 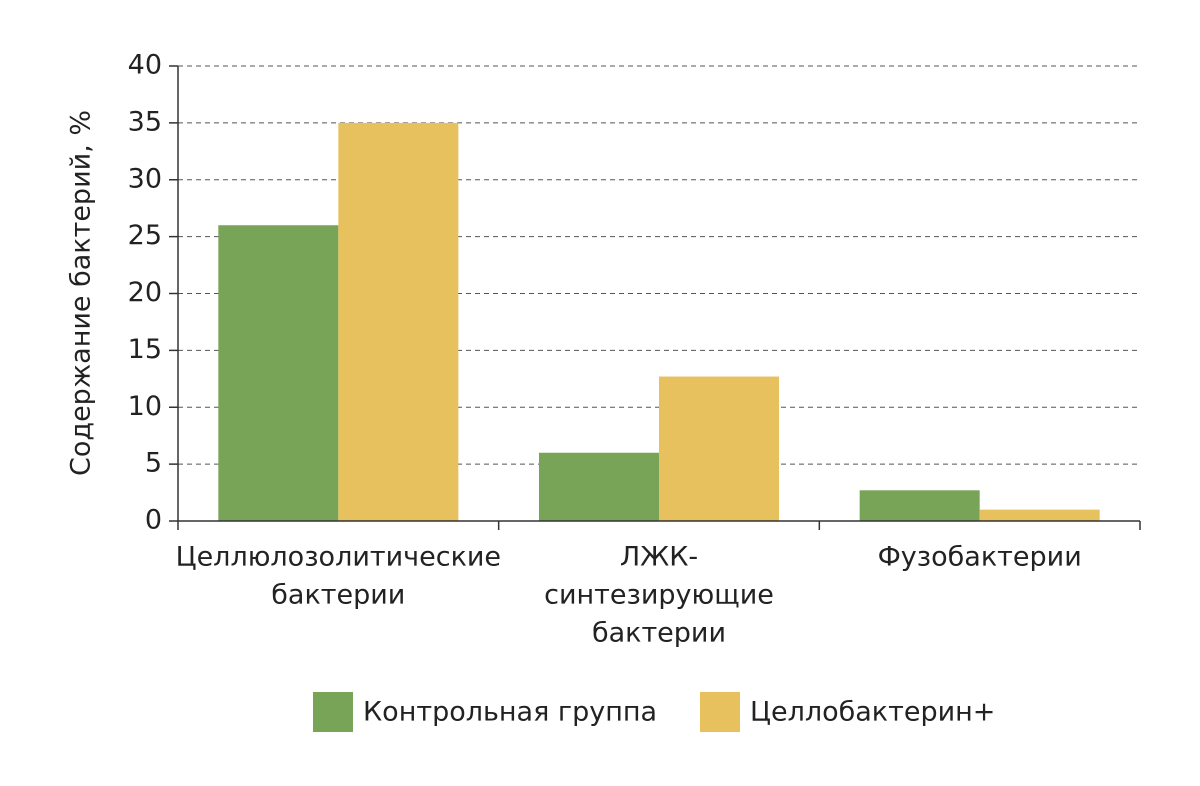 What do you see at coordinates (980, 557) in the screenshot?
I see `x-tick-label: Фузобактерии` at bounding box center [980, 557].